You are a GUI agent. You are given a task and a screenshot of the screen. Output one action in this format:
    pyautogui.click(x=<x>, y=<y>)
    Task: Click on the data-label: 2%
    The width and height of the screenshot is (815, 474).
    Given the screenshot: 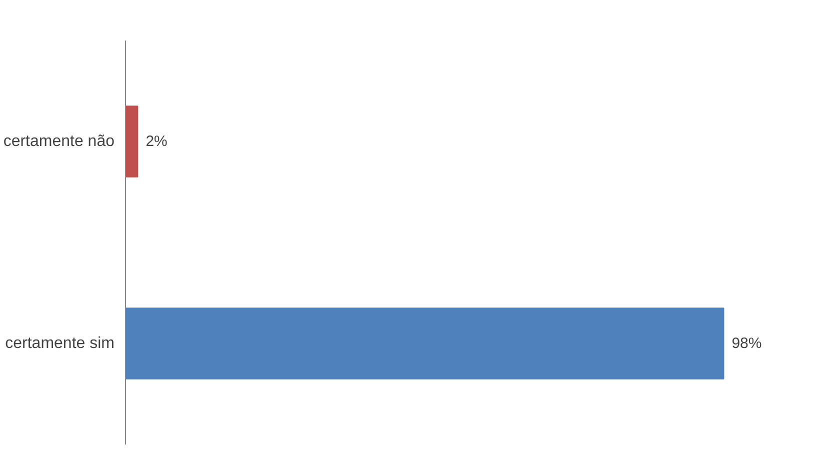 What is the action you would take?
    pyautogui.click(x=157, y=141)
    